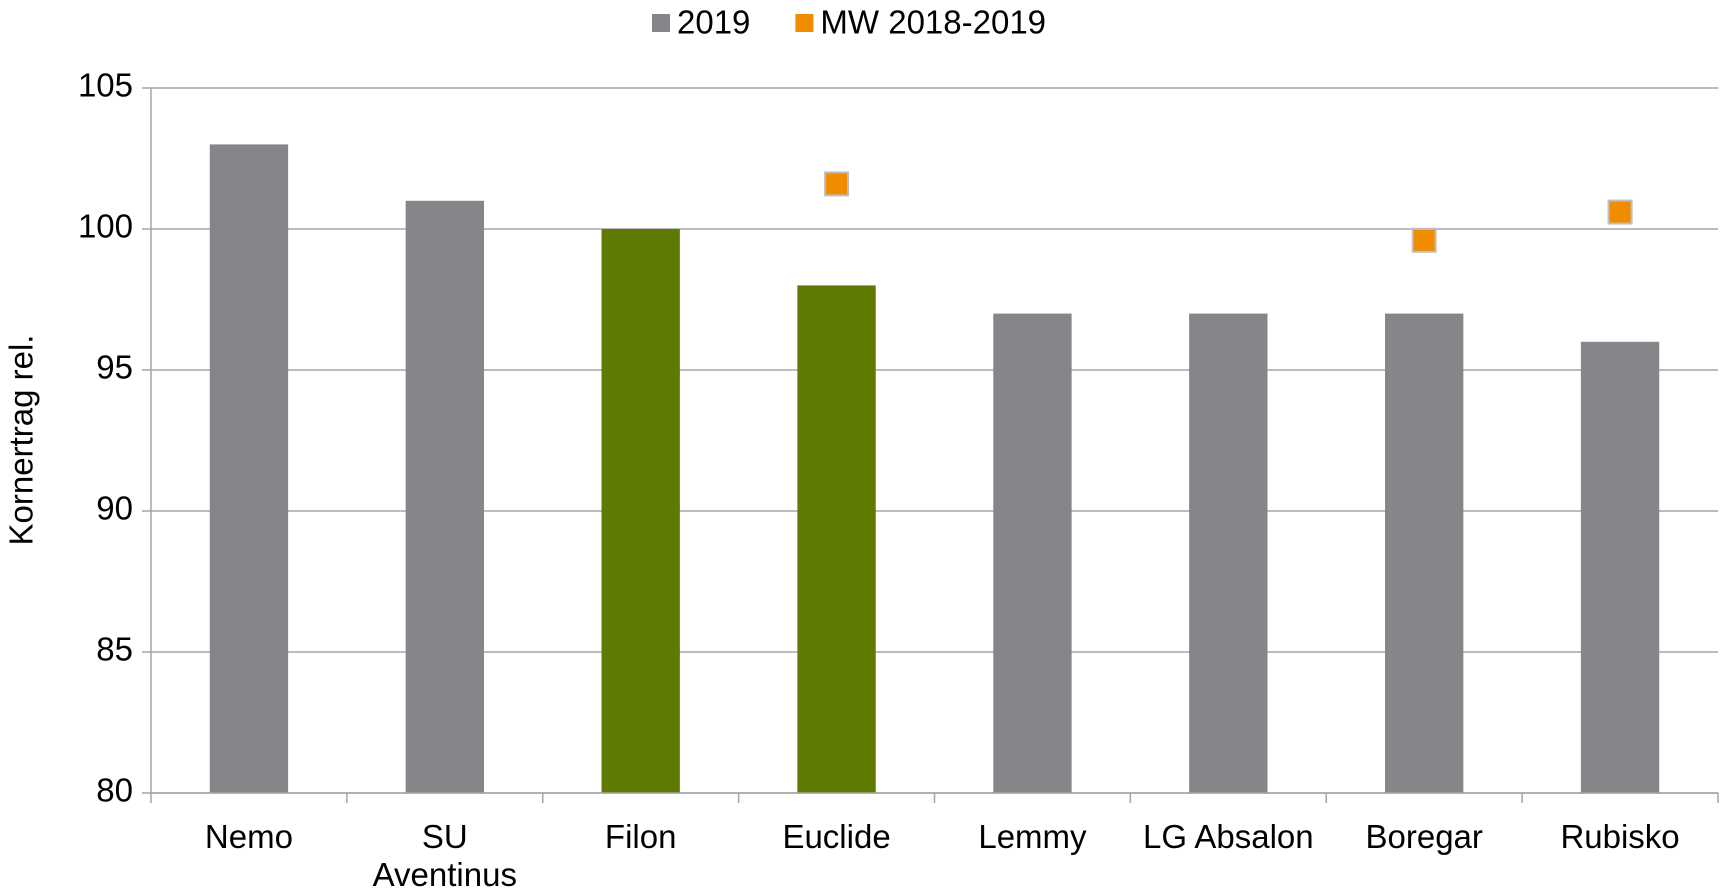  I want to click on x-tick-label: SU Aventinus, so click(444, 855).